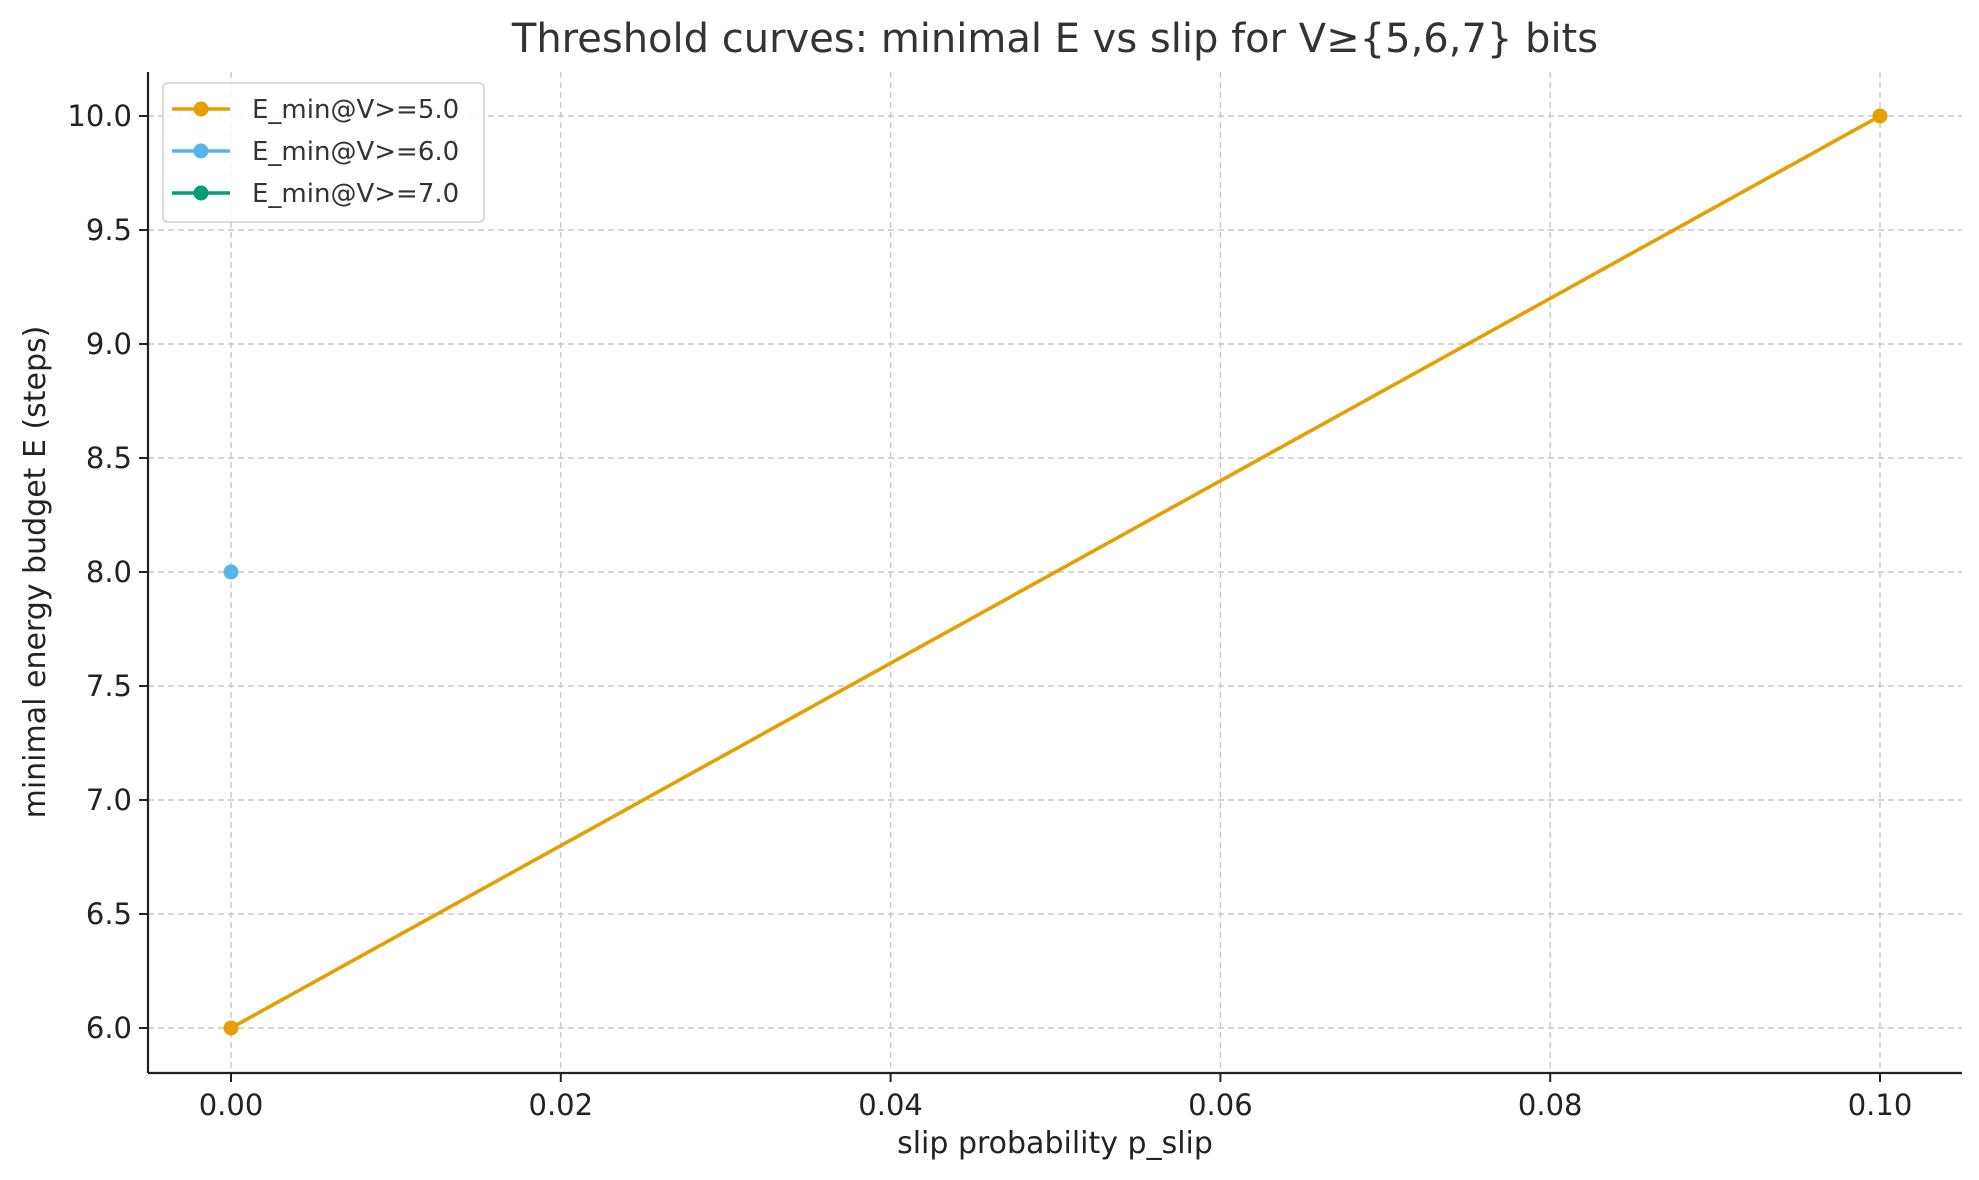 The height and width of the screenshot is (1180, 1979). What do you see at coordinates (355, 110) in the screenshot?
I see `legend-label: E_min@V>=5.0` at bounding box center [355, 110].